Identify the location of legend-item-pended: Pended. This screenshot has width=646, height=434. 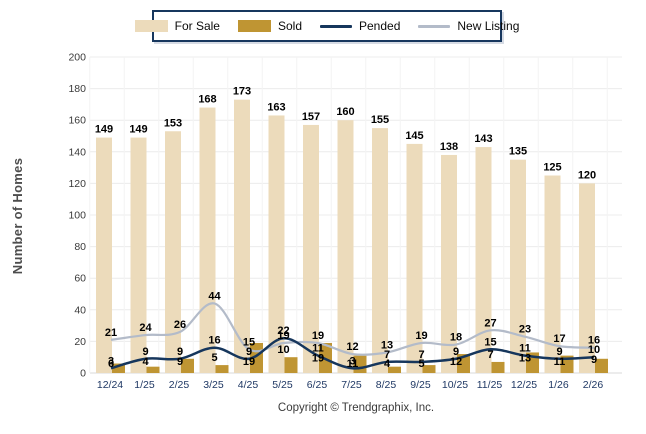
(360, 26).